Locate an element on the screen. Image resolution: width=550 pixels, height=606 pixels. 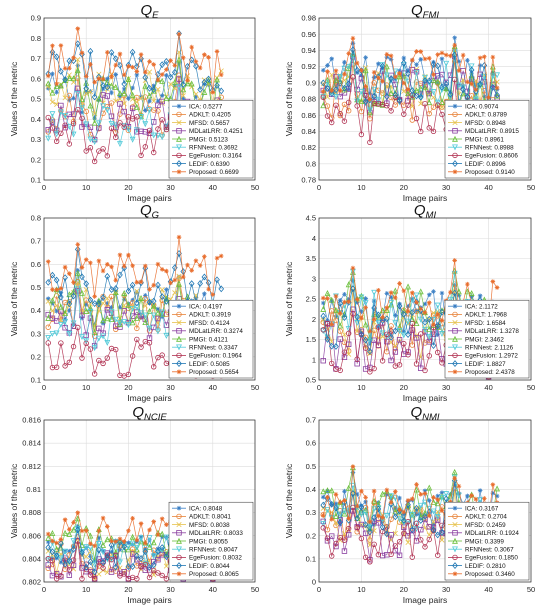
y-tick-label: 0.81 is located at coordinates (33, 489).